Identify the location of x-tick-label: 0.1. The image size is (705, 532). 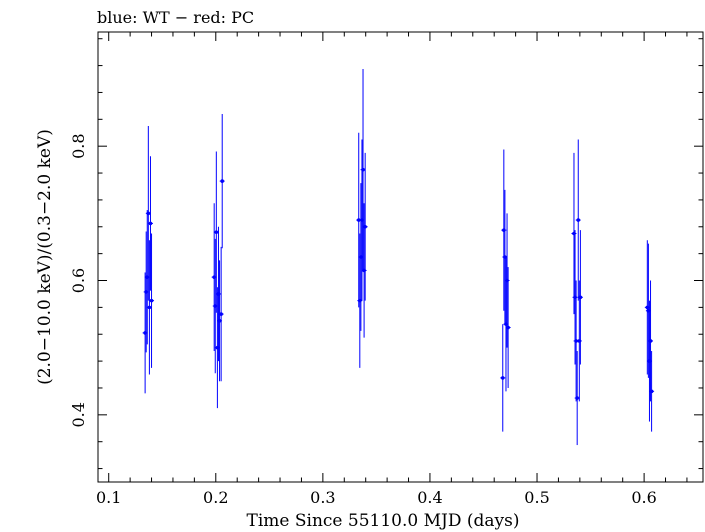
(108, 497).